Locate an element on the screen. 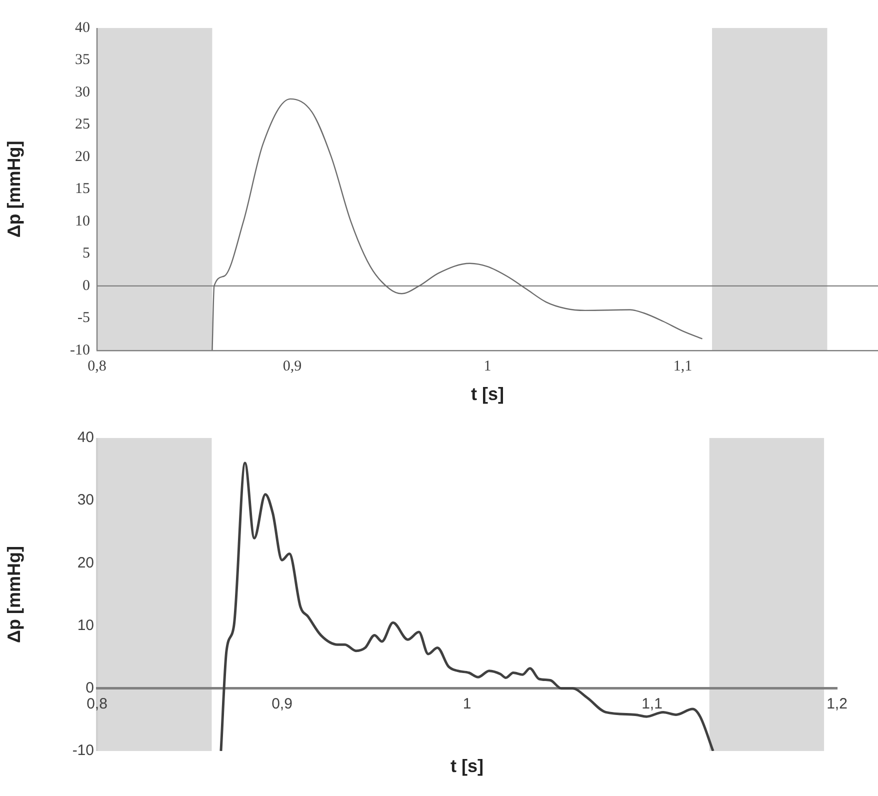  y-tick-label: 25 is located at coordinates (82, 124).